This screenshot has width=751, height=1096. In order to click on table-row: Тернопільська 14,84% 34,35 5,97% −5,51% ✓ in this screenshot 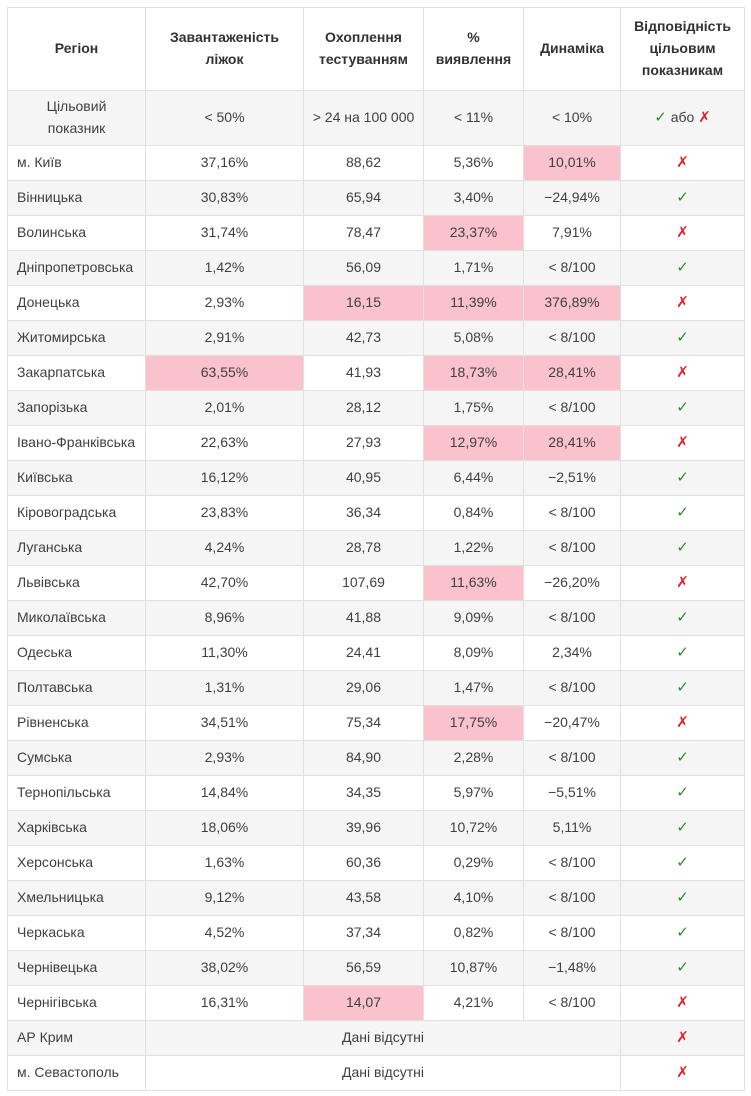, I will do `click(376, 793)`.